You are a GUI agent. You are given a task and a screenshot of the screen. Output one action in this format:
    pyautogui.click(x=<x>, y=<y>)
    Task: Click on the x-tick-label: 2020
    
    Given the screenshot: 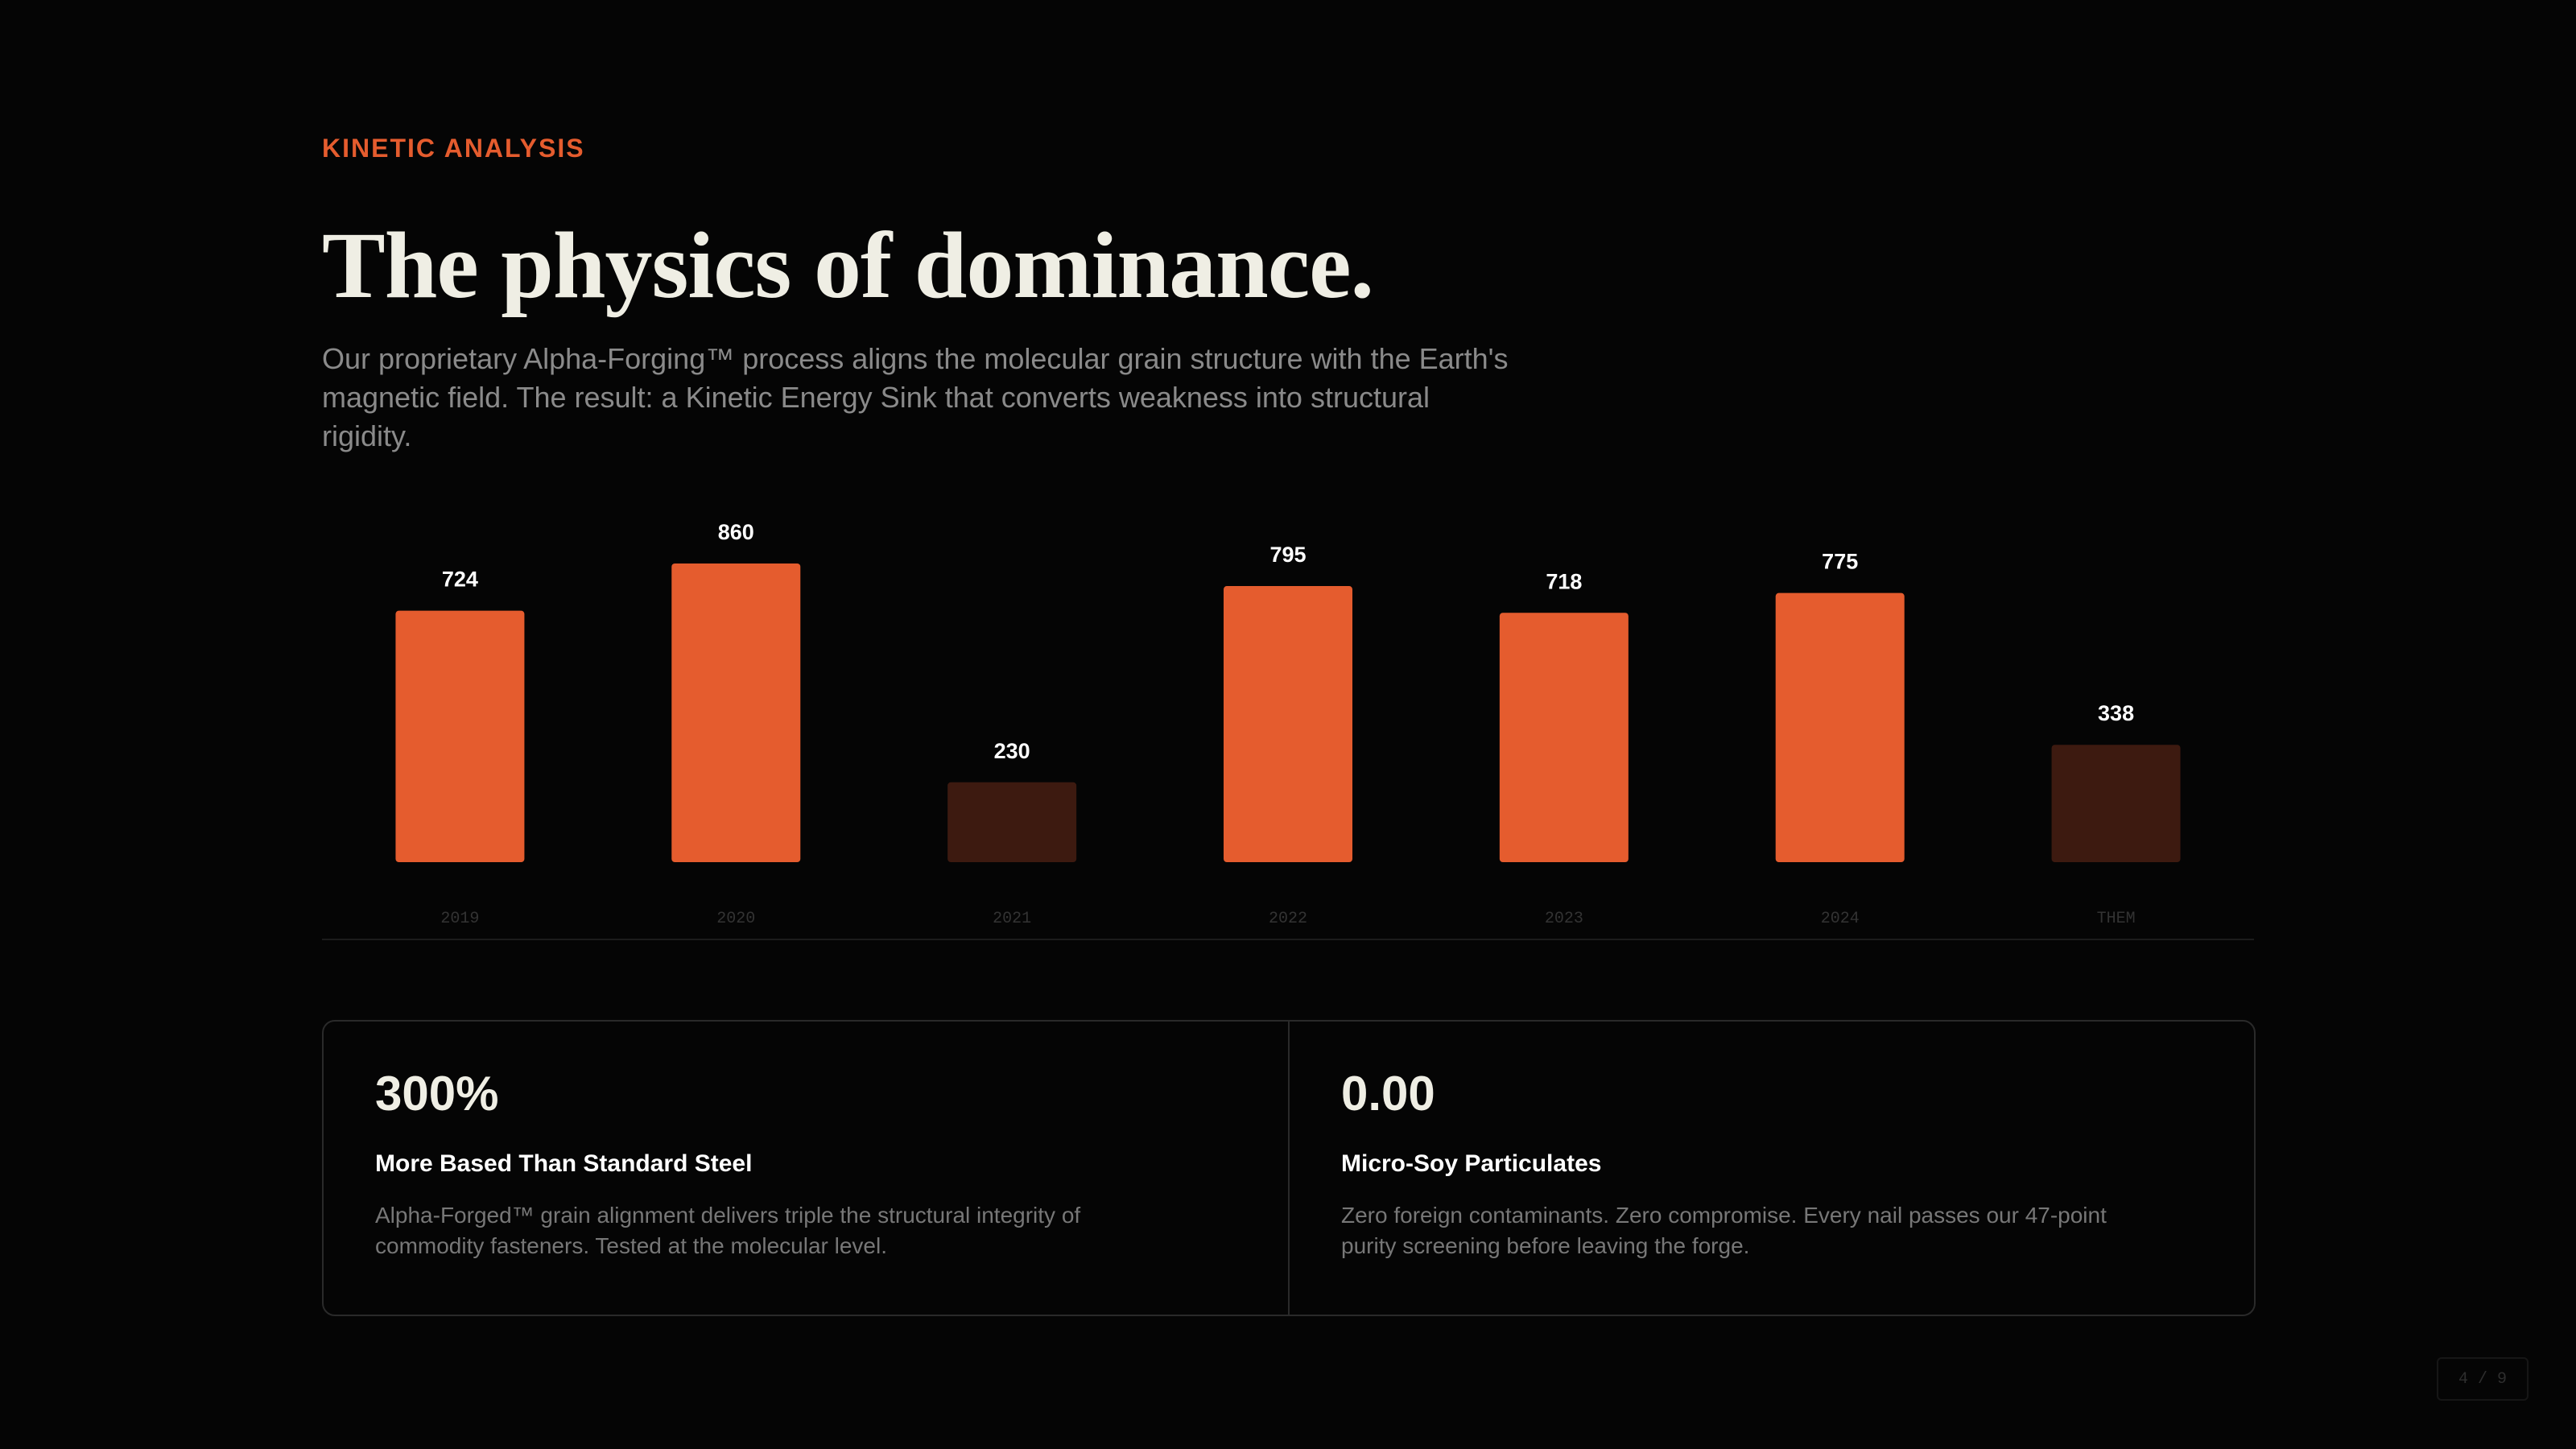 What is the action you would take?
    pyautogui.click(x=735, y=919)
    